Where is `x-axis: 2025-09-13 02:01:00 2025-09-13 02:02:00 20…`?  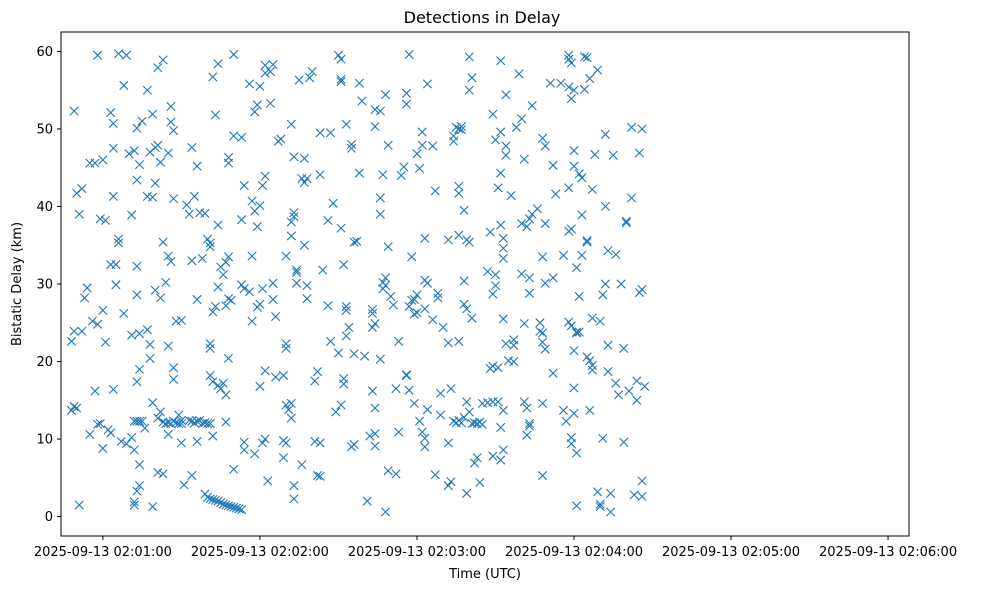
x-axis: 2025-09-13 02:01:00 2025-09-13 02:02:00 20… is located at coordinates (495, 548).